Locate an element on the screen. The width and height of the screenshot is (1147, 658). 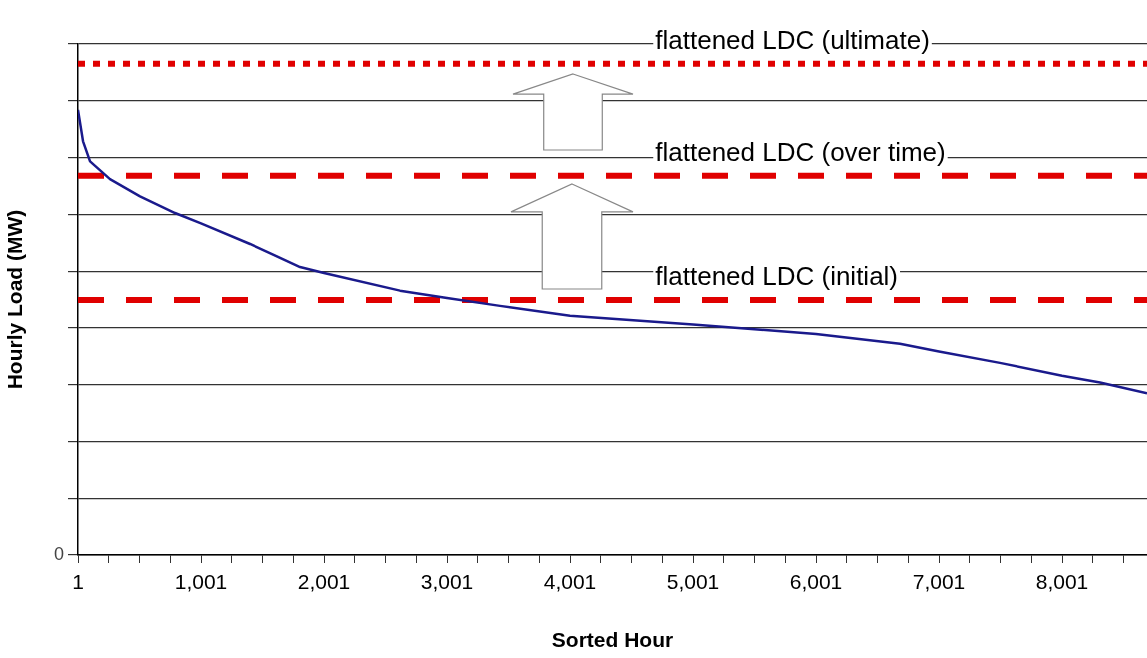
x-tick-label: 8,001 is located at coordinates (1062, 582).